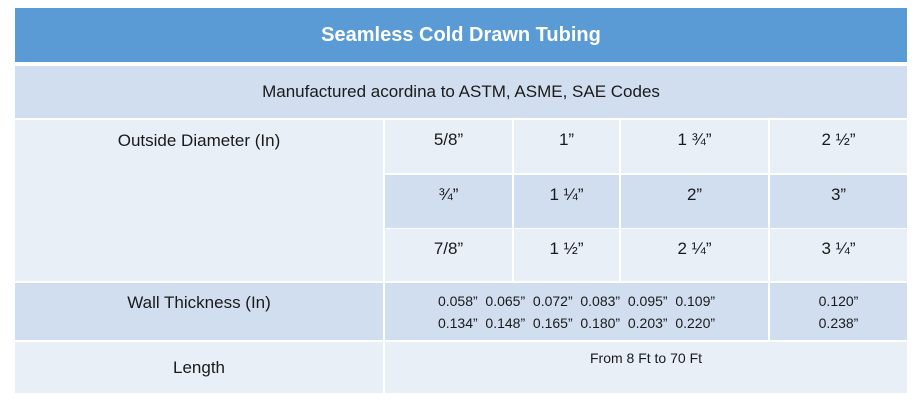 The width and height of the screenshot is (921, 400). What do you see at coordinates (448, 146) in the screenshot?
I see `od-cell: 5/8”` at bounding box center [448, 146].